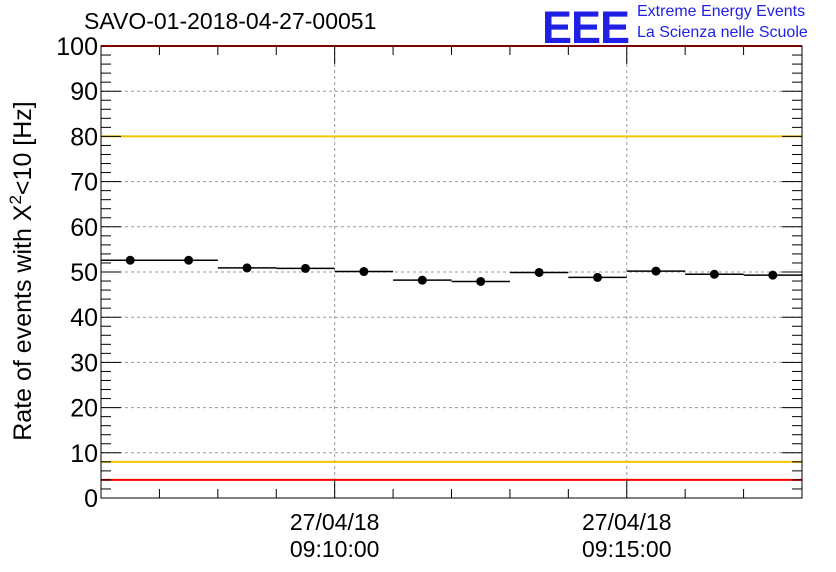 This screenshot has width=836, height=572. I want to click on y-tick-label: 40, so click(84, 318).